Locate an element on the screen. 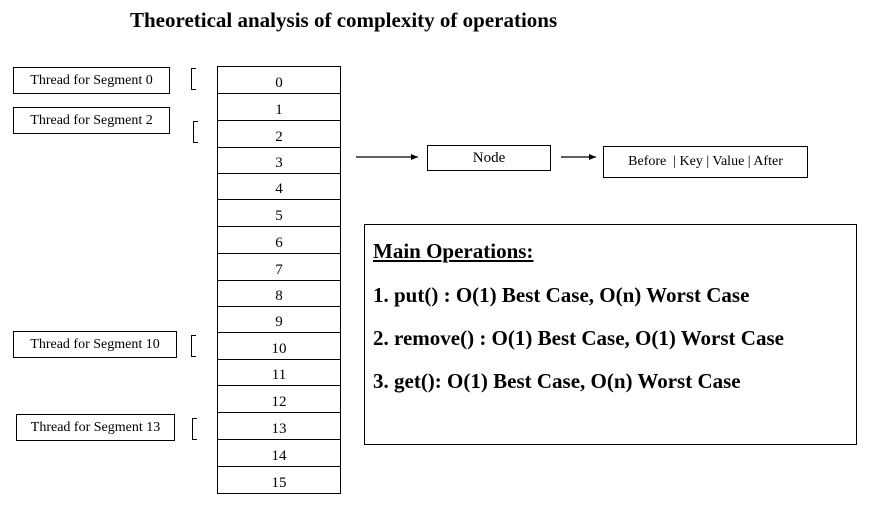 The height and width of the screenshot is (520, 870). segment-cell-6: 6 is located at coordinates (279, 240).